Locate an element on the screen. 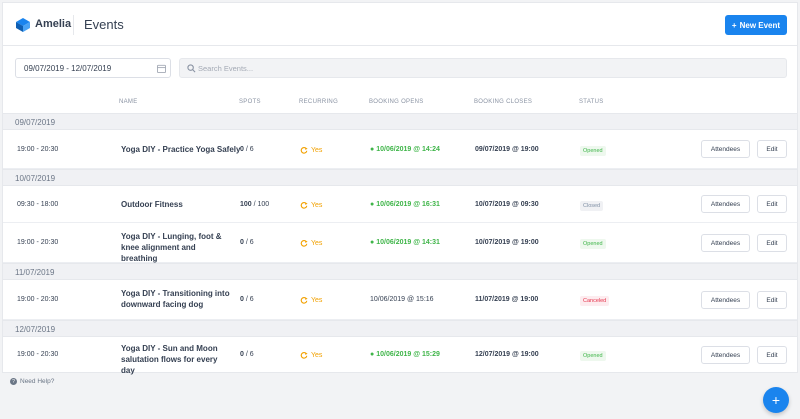 The image size is (800, 419). booking-opens: ● 10/06/2019 @ 16:31 is located at coordinates (405, 204).